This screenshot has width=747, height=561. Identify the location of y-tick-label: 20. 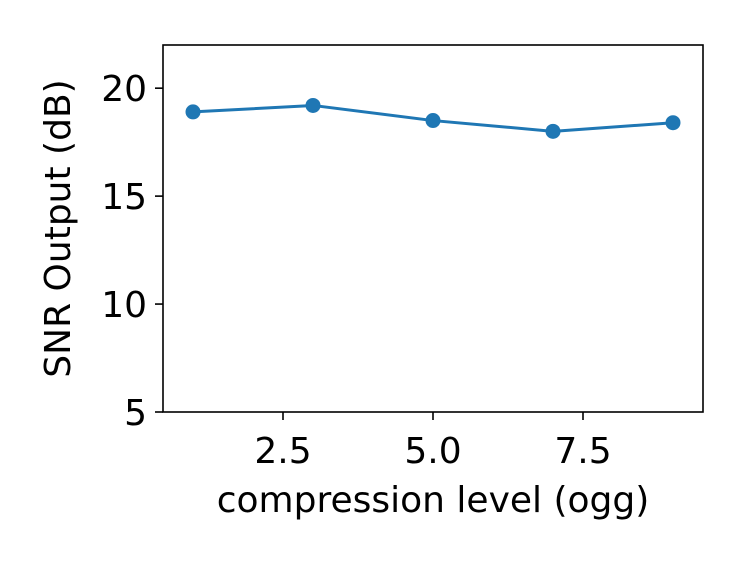
(124, 89).